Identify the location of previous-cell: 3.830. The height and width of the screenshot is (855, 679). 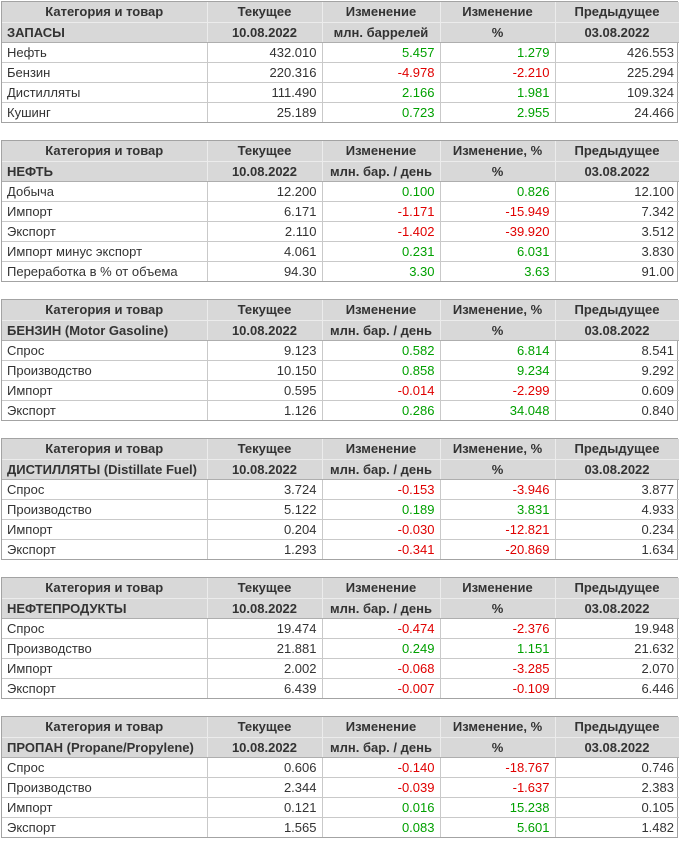
(617, 251).